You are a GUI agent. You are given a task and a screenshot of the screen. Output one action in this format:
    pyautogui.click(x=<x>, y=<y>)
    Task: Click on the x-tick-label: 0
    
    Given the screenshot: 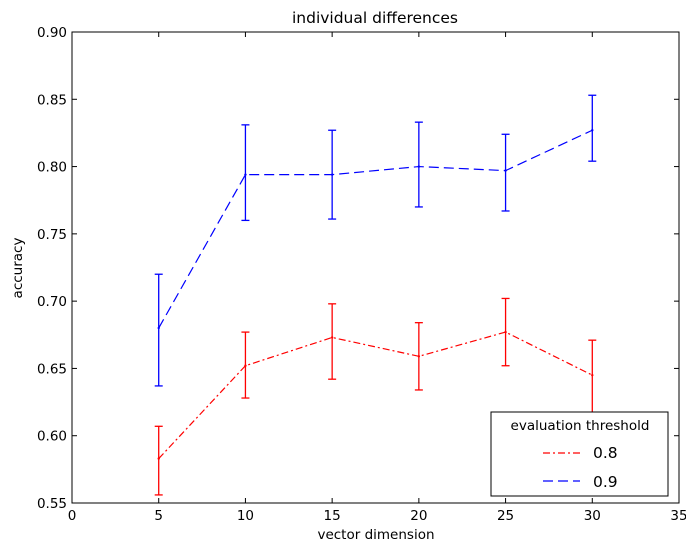 What is the action you would take?
    pyautogui.click(x=72, y=516)
    